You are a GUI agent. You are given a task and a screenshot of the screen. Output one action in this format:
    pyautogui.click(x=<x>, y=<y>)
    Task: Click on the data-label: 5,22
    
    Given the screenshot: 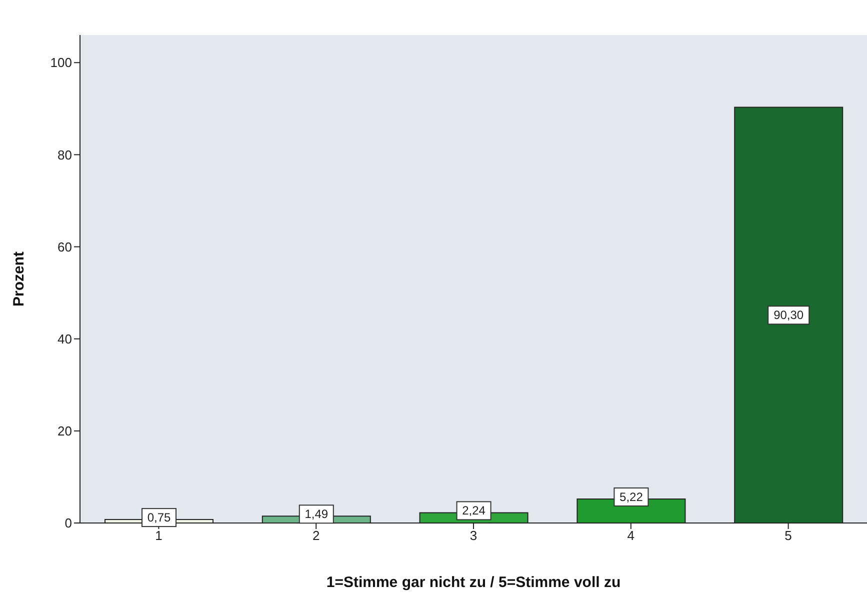 What is the action you would take?
    pyautogui.click(x=632, y=497)
    